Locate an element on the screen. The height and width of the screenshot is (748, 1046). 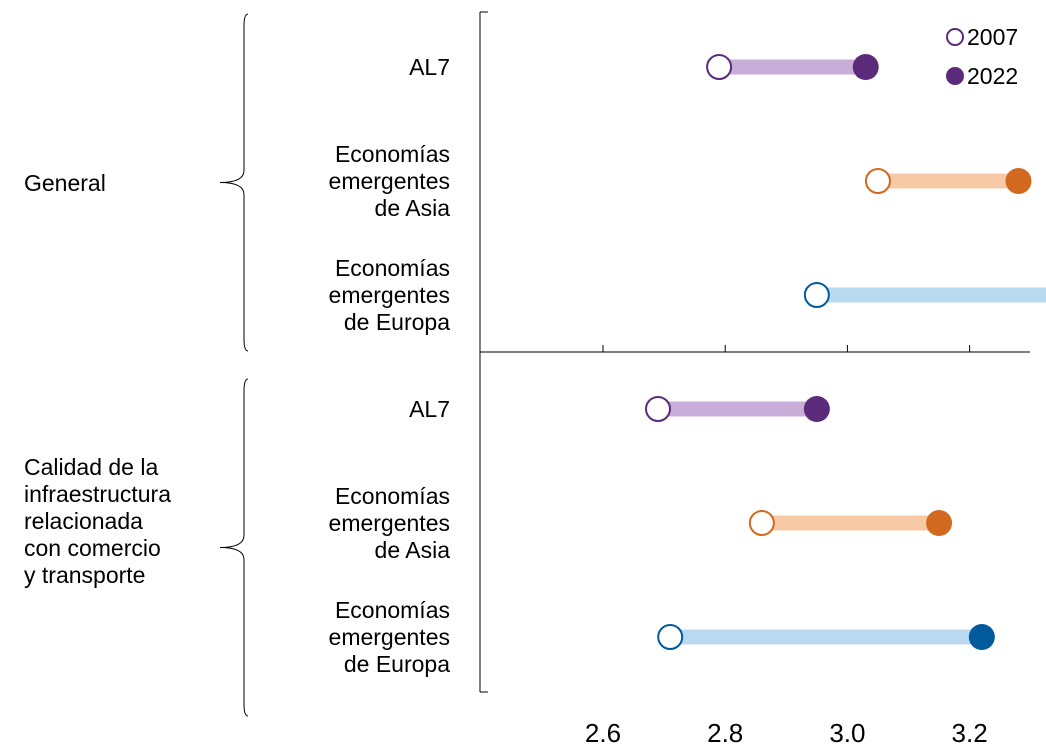
group-label-line: relacionada is located at coordinates (83, 521).